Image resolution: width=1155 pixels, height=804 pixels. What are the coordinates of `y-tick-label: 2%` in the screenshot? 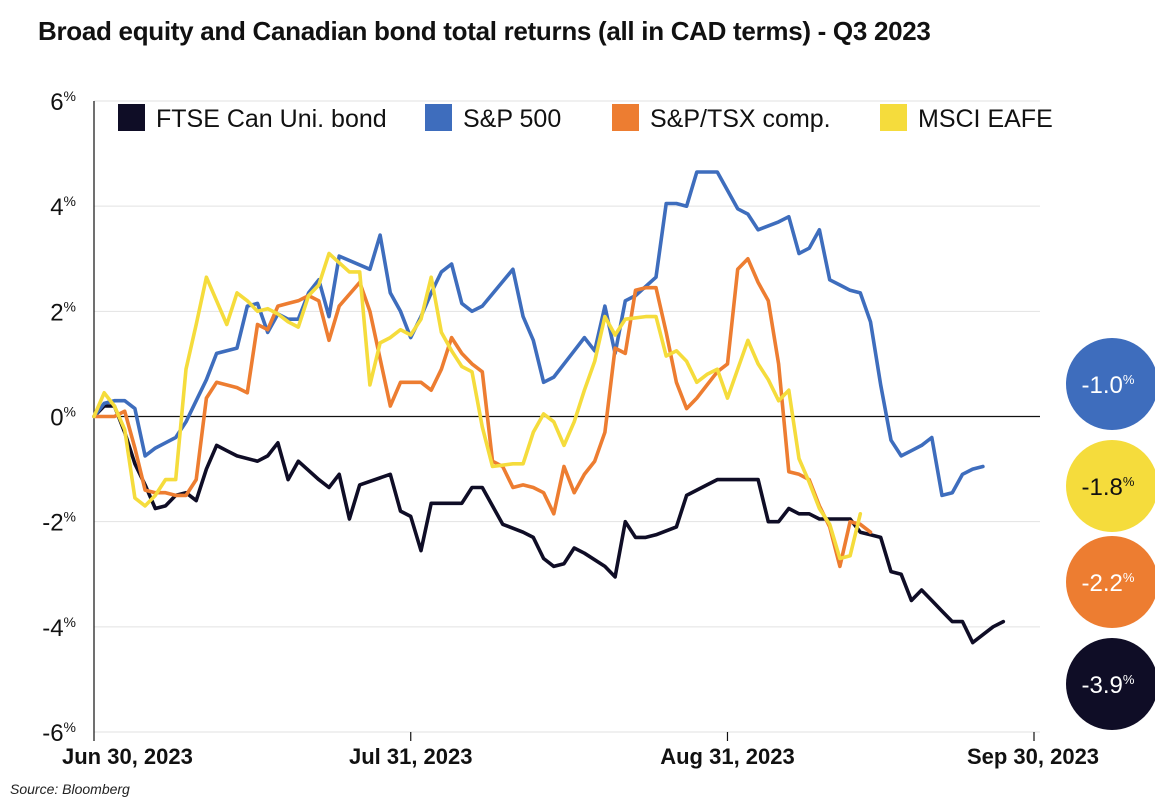 It's located at (63, 312).